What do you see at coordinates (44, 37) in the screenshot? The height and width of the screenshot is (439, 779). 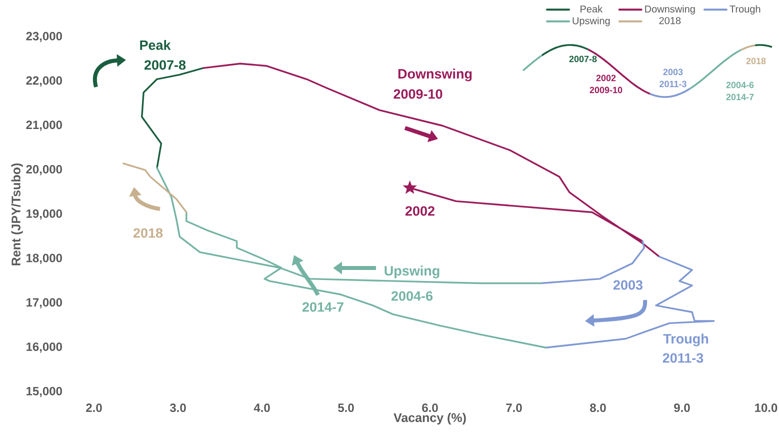 I see `y-tick-label: 23,000` at bounding box center [44, 37].